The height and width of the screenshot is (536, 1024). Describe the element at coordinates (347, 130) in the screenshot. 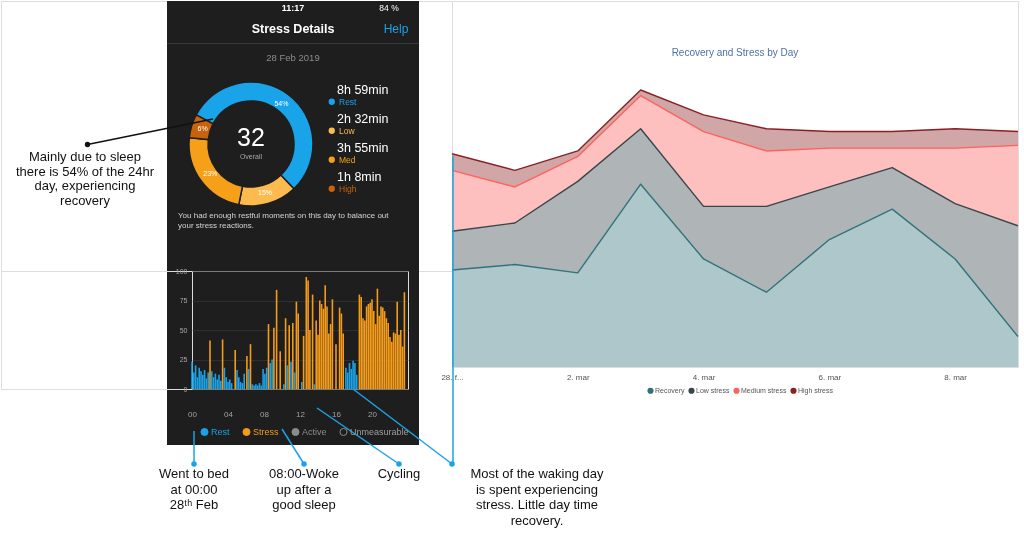

I see `legend-label: Low` at that location.